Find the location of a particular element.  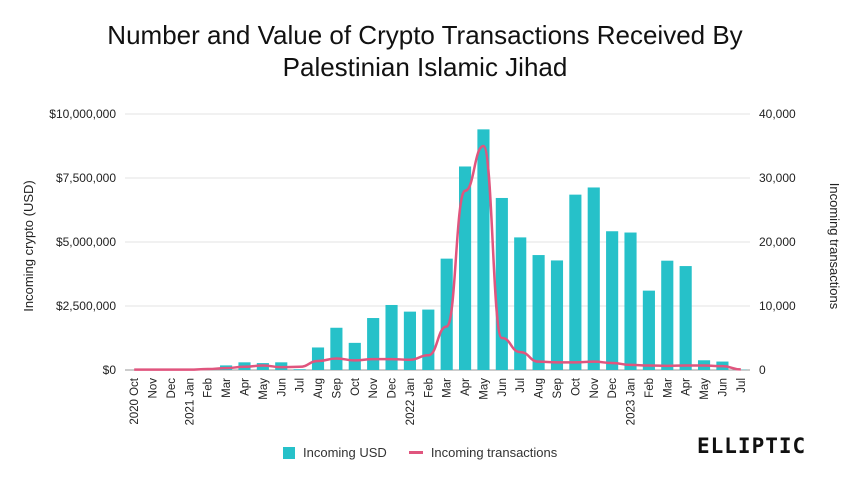

y-tick-label: $10,000,000 is located at coordinates (82, 114).